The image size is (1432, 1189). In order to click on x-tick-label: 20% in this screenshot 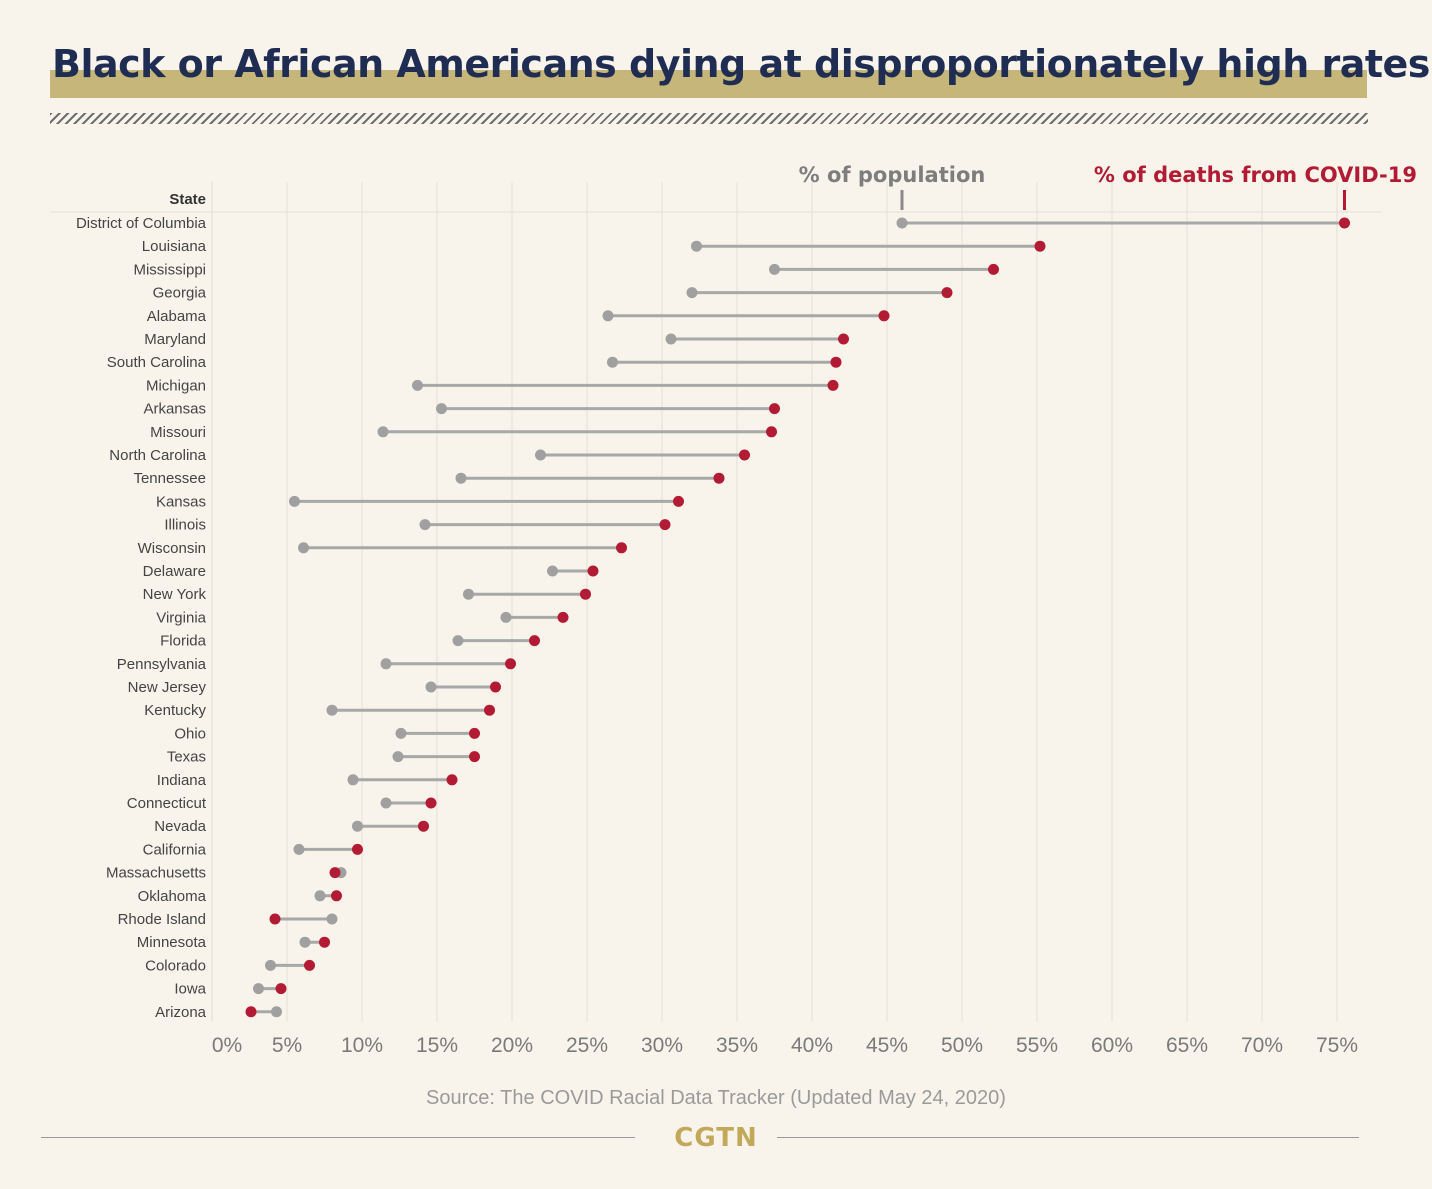, I will do `click(512, 1045)`.